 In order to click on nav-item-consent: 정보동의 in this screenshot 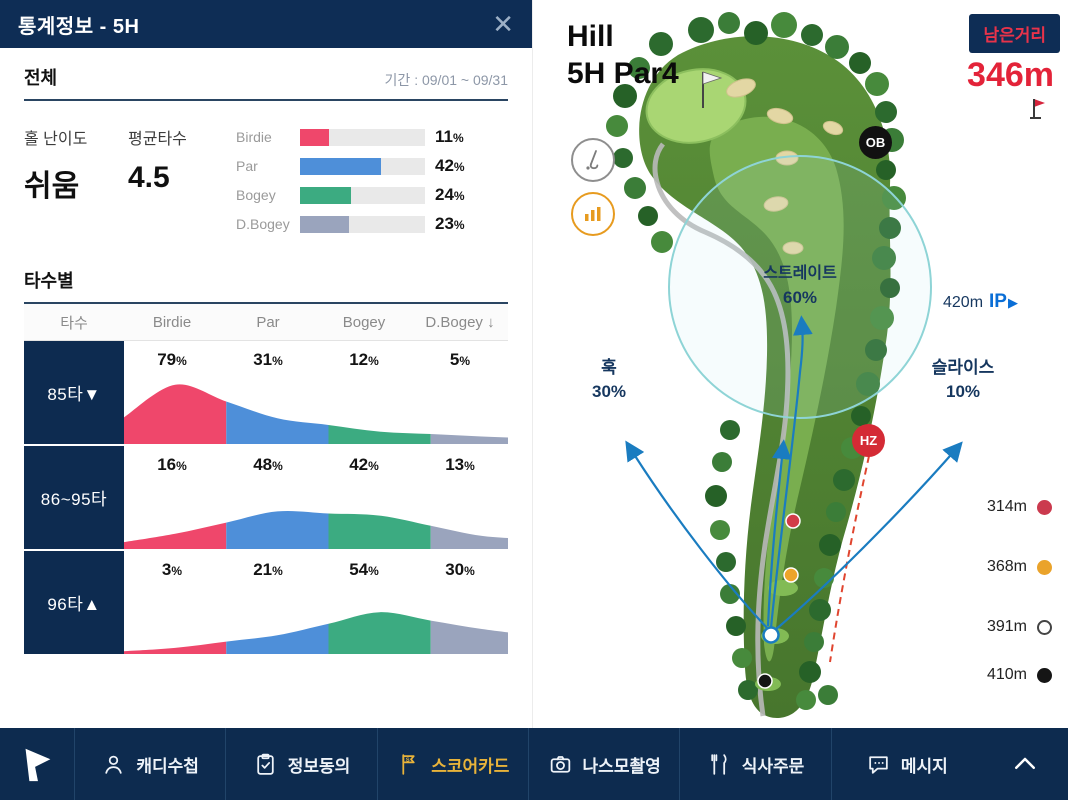, I will do `click(300, 764)`.